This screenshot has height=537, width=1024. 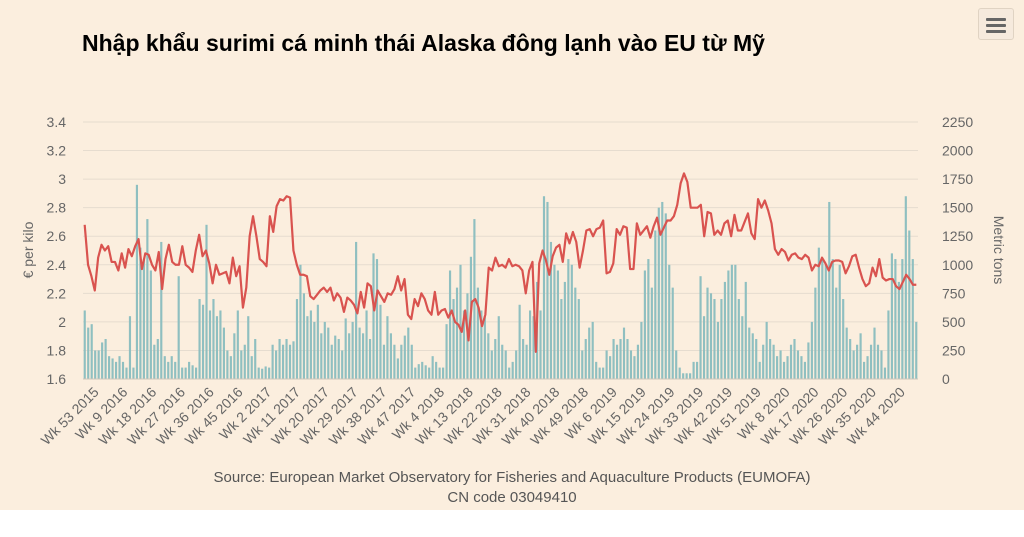 I want to click on y-axis-right: 0 250 500 750 1000 1250 1500 1750 2000 2250, so click(x=957, y=250).